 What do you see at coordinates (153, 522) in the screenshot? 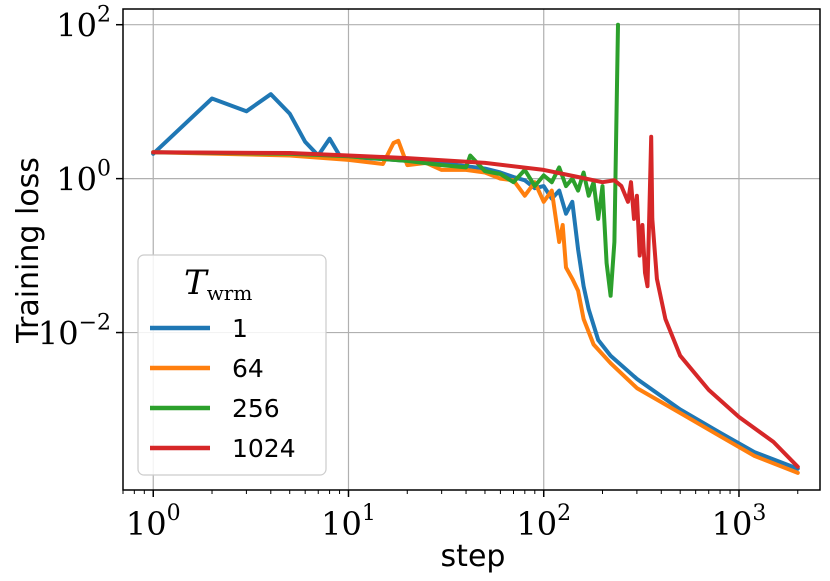
I see `x-tick-label: 10⁰` at bounding box center [153, 522].